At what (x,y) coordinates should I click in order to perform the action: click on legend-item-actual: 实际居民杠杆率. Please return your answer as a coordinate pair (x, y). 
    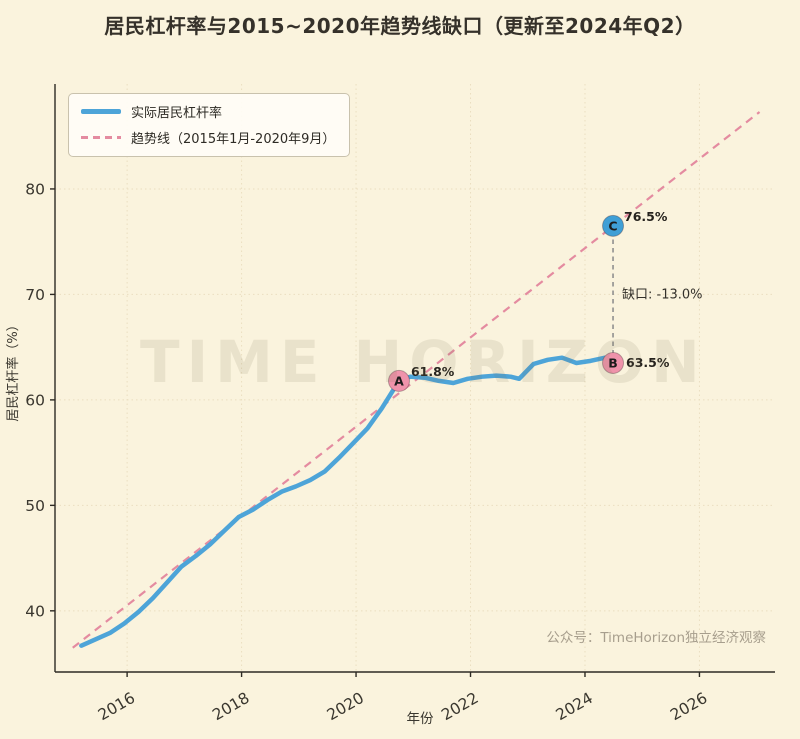
    Looking at the image, I should click on (208, 111).